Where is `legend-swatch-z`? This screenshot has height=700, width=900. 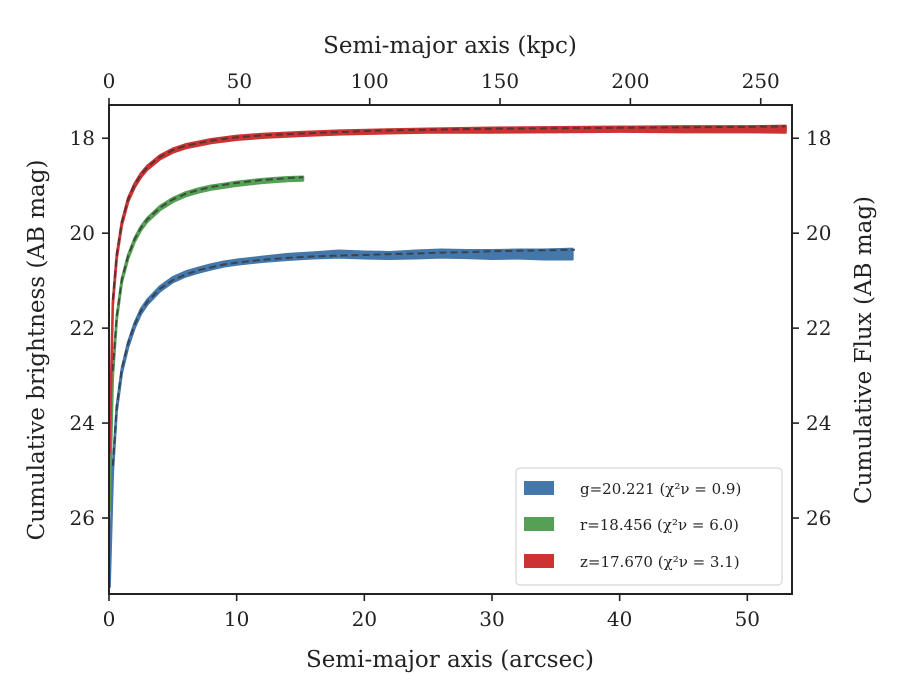 legend-swatch-z is located at coordinates (539, 561).